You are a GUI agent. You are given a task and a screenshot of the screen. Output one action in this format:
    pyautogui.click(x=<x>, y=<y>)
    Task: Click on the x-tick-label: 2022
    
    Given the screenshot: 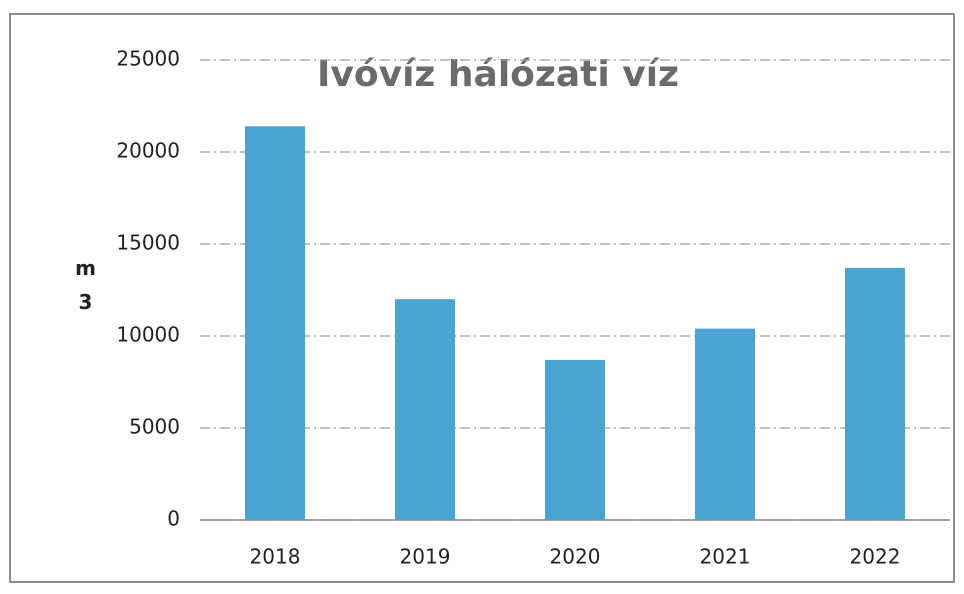 What is the action you would take?
    pyautogui.click(x=875, y=557)
    